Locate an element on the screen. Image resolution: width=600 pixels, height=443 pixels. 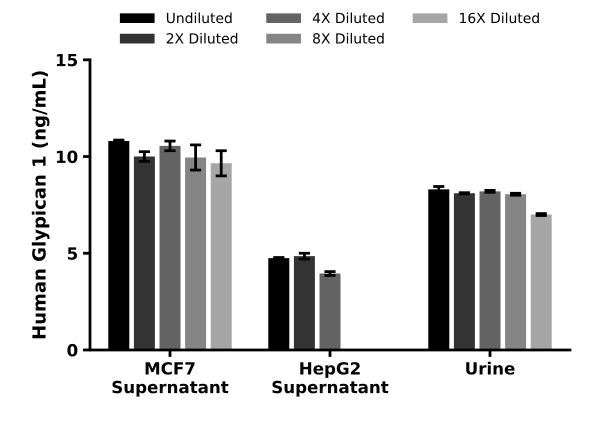
y-axis-title: Human Glypican 1 (ng/mL) is located at coordinates (41, 204).